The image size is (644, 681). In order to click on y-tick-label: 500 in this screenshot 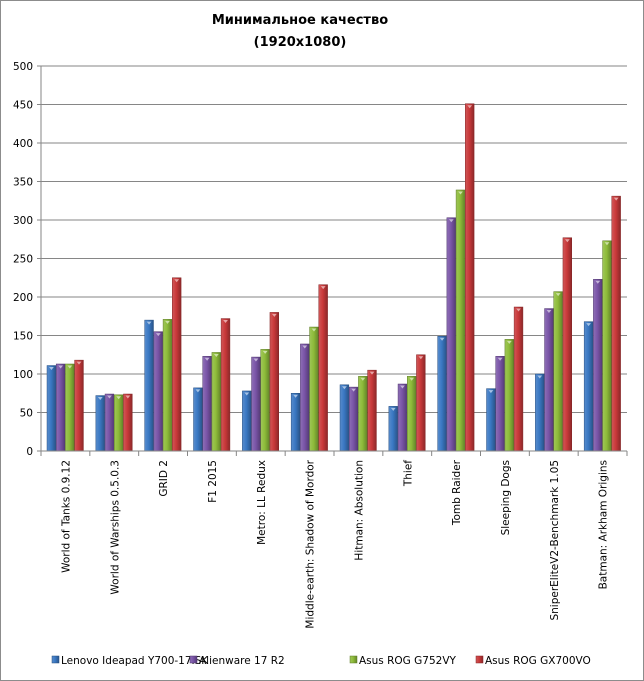, I will do `click(23, 67)`.